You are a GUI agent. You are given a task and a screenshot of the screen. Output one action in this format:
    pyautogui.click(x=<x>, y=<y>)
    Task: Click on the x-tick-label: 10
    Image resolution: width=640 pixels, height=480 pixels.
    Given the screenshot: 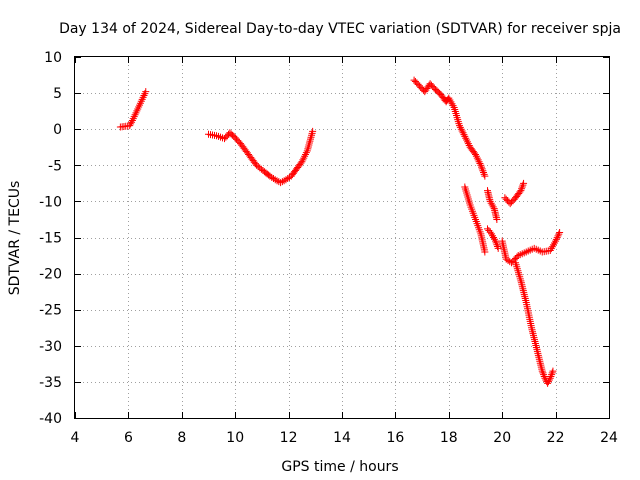 What is the action you would take?
    pyautogui.click(x=235, y=438)
    